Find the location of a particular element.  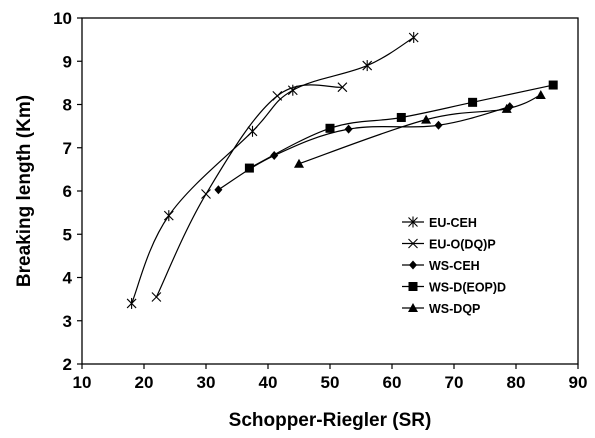

x-tick-label: 90 is located at coordinates (578, 382).